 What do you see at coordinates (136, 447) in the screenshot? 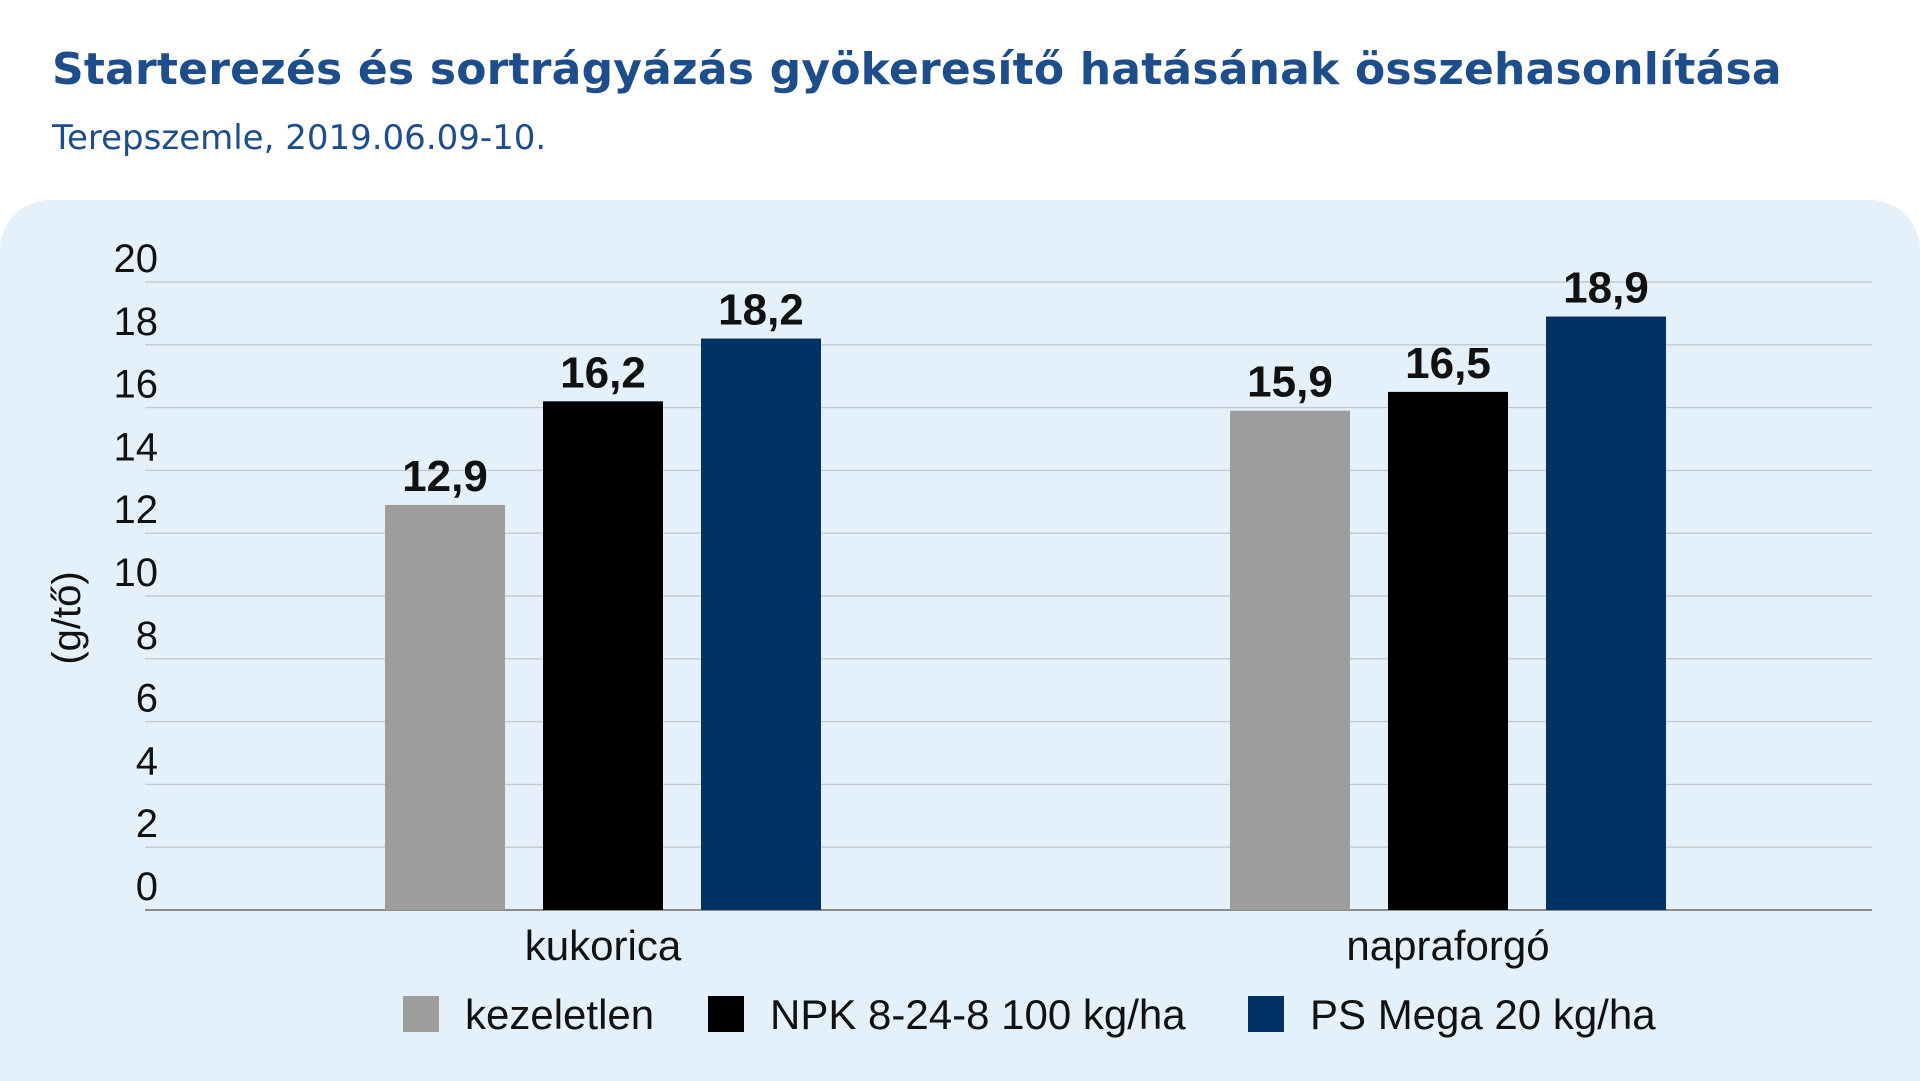
I see `y-tick-label: 14` at bounding box center [136, 447].